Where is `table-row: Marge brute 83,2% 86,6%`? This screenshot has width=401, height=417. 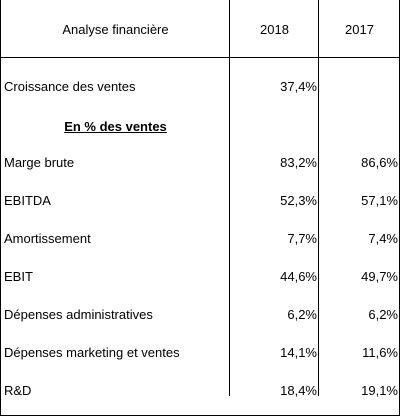 table-row: Marge brute 83,2% 86,6% is located at coordinates (200, 162).